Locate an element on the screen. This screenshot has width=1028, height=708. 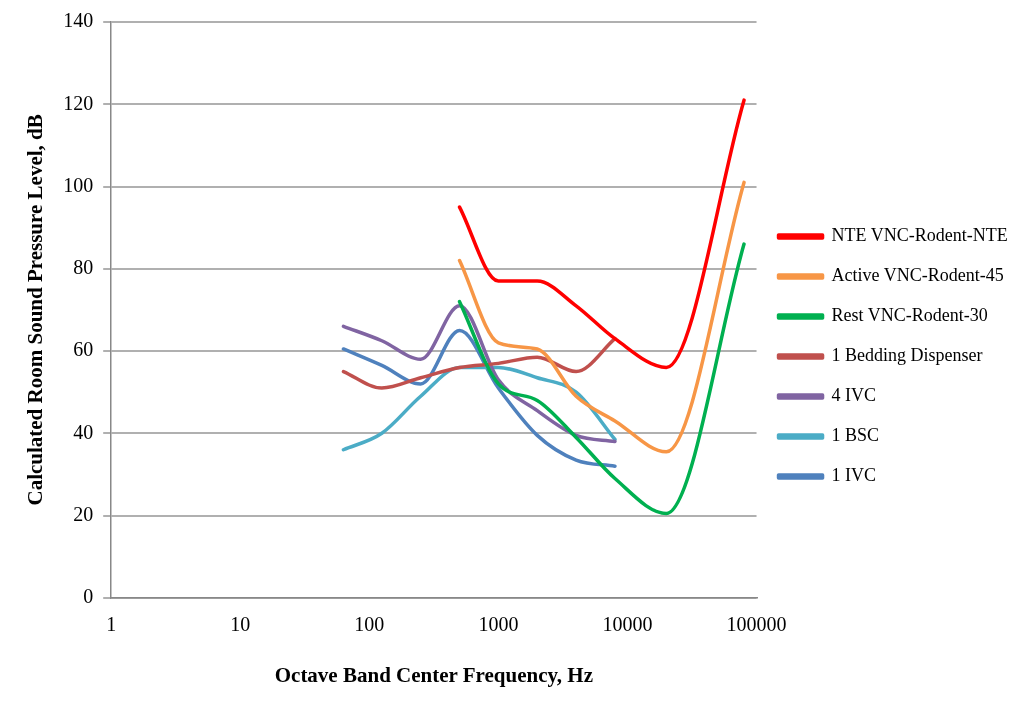
y-tick-label: 20 is located at coordinates (83, 513).